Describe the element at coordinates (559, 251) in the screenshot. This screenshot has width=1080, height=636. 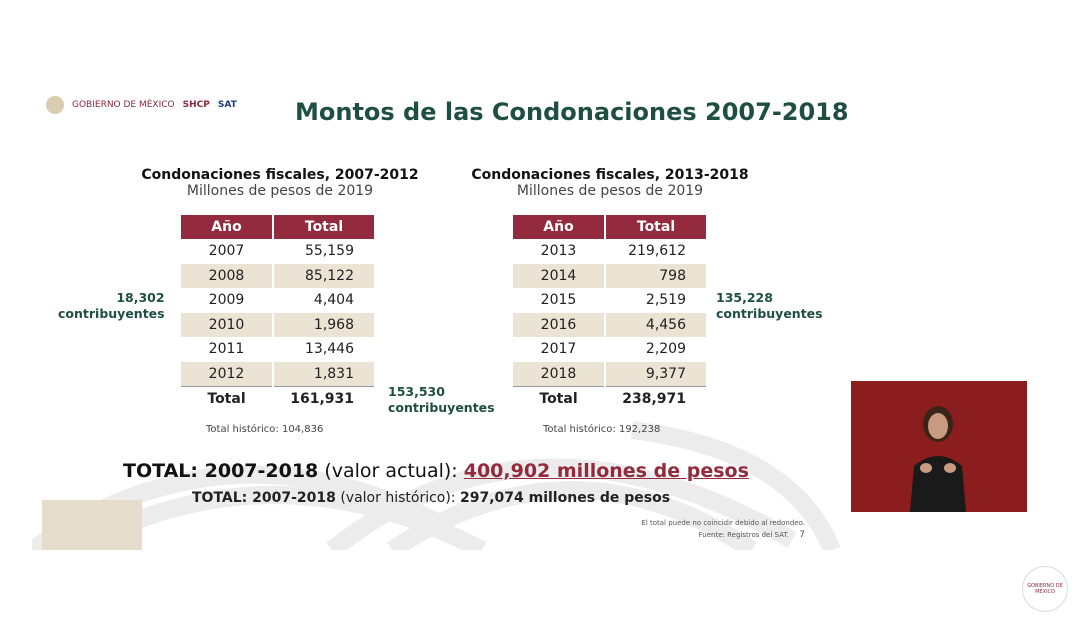
I see `year-cell: 2013` at that location.